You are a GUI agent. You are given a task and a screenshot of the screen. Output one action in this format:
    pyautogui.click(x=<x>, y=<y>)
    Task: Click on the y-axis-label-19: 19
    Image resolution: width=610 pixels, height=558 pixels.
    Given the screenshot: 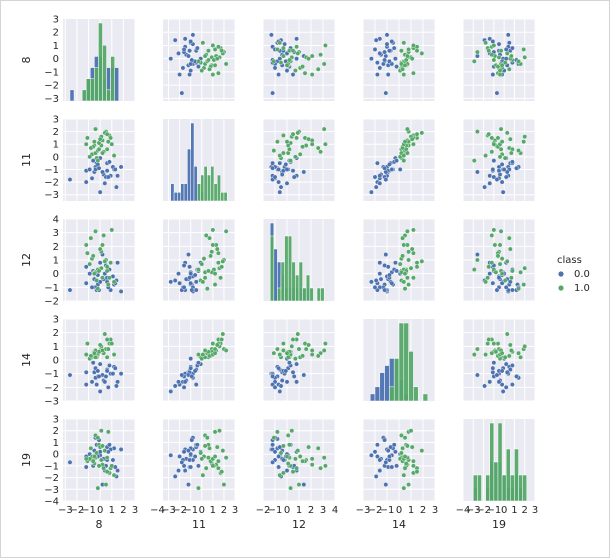 What is the action you would take?
    pyautogui.click(x=26, y=460)
    